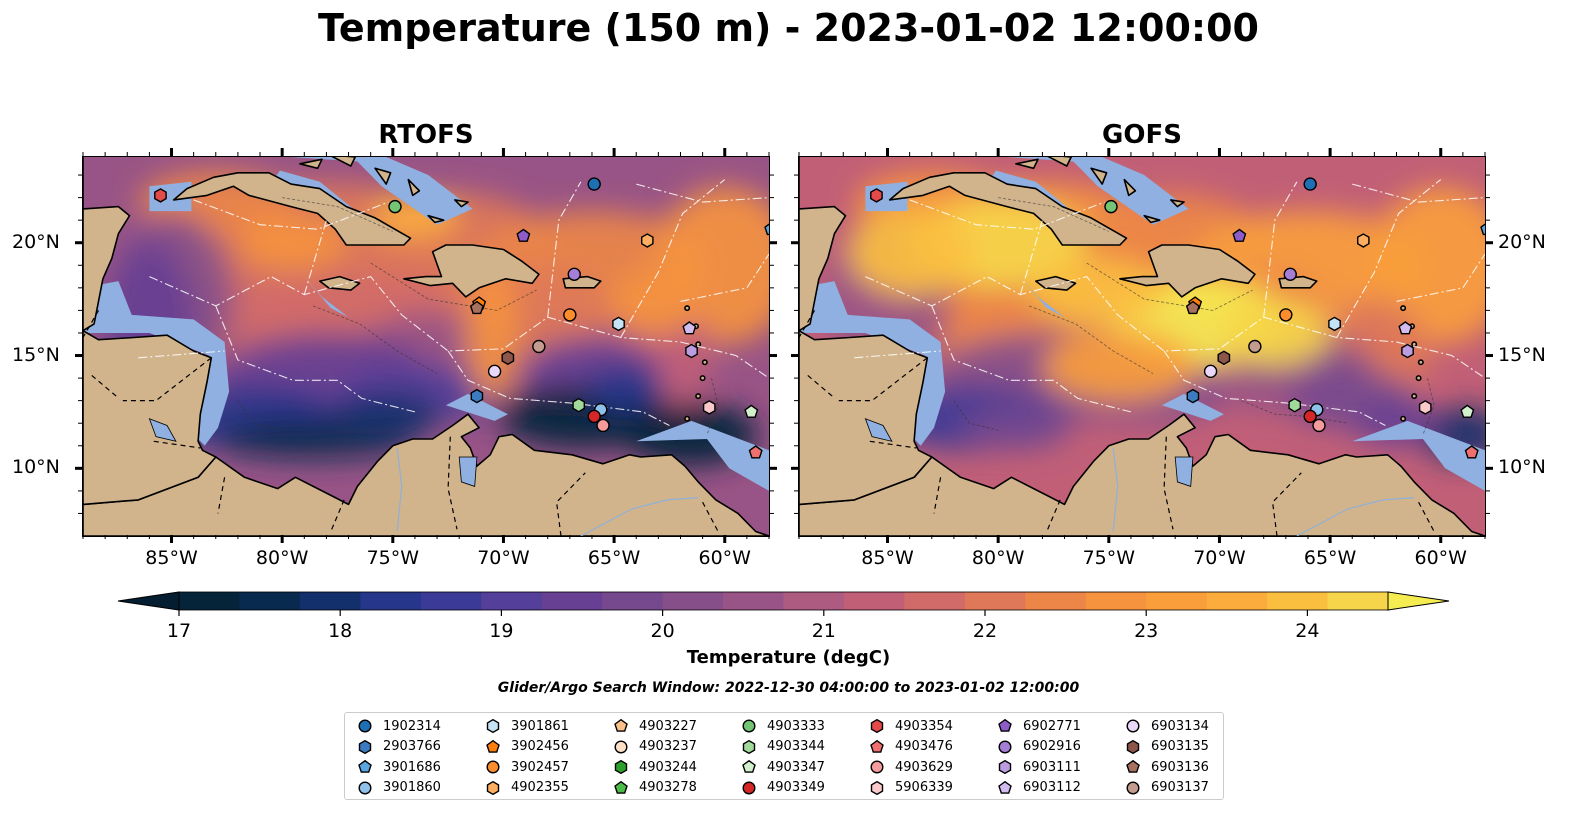  What do you see at coordinates (36, 467) in the screenshot?
I see `y-tick-label: 10°N` at bounding box center [36, 467].